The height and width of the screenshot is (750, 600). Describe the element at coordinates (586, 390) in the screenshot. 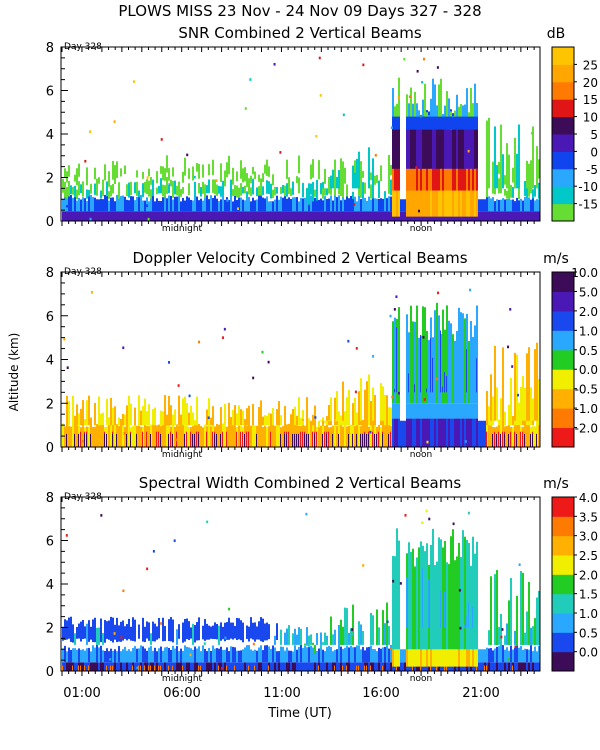

I see `colorbar-label: -0.5` at that location.